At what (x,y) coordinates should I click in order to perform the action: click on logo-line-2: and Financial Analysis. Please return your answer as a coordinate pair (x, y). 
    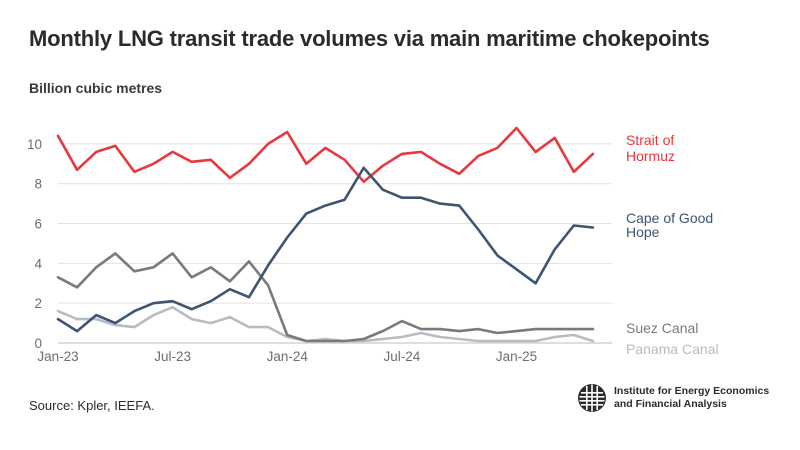
    Looking at the image, I should click on (670, 404).